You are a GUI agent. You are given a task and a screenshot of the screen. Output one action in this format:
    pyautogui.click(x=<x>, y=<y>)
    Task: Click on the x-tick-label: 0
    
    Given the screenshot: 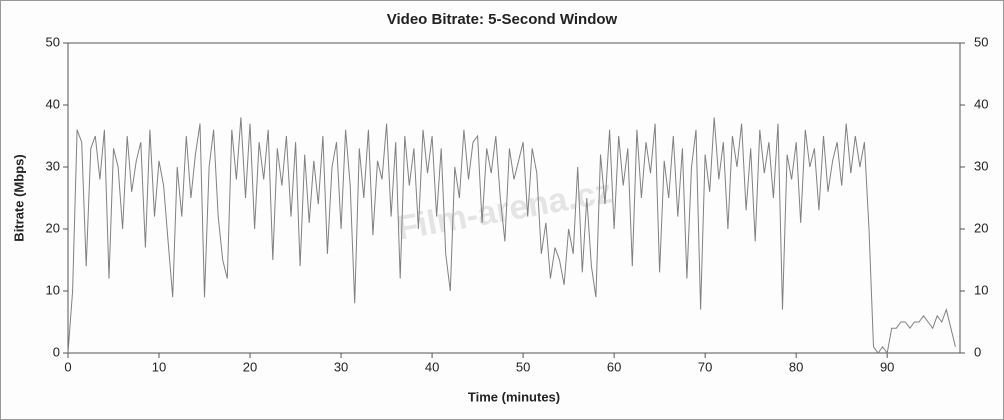 What is the action you would take?
    pyautogui.click(x=67, y=366)
    